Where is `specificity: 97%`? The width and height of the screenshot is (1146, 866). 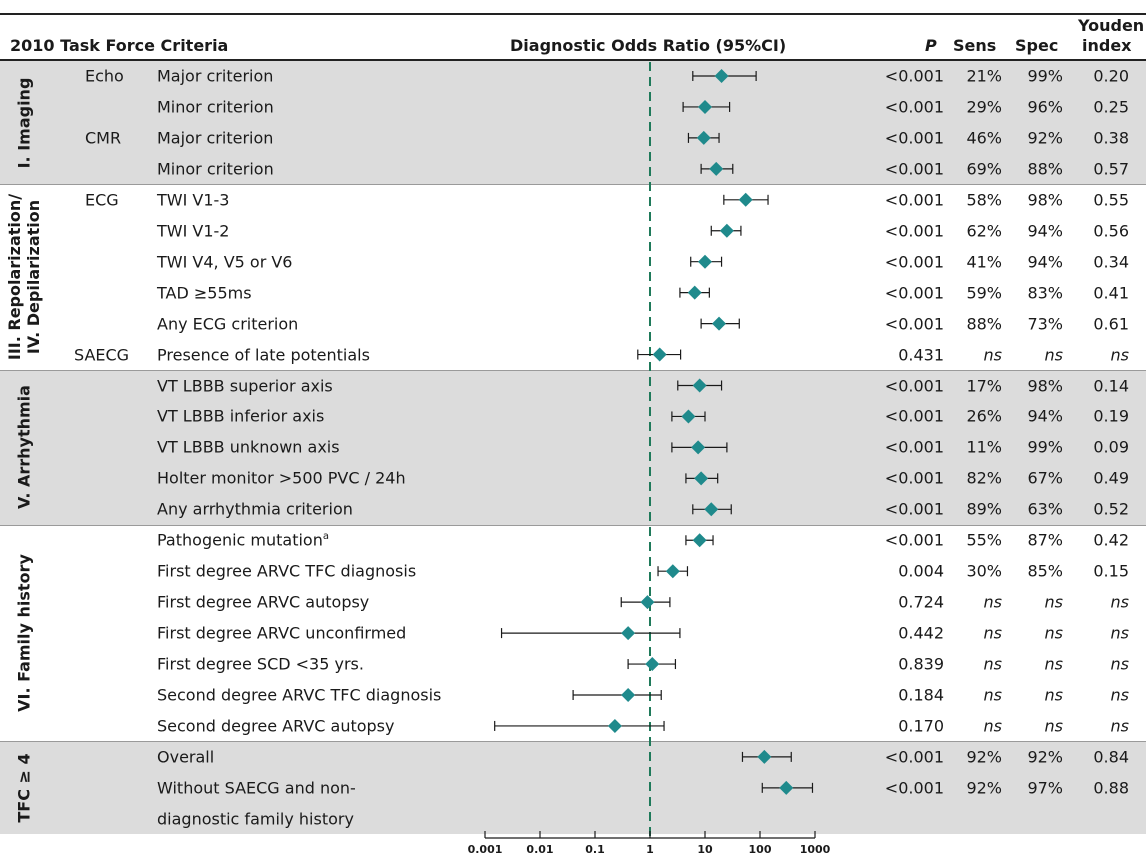 specificity: 97% is located at coordinates (1045, 788).